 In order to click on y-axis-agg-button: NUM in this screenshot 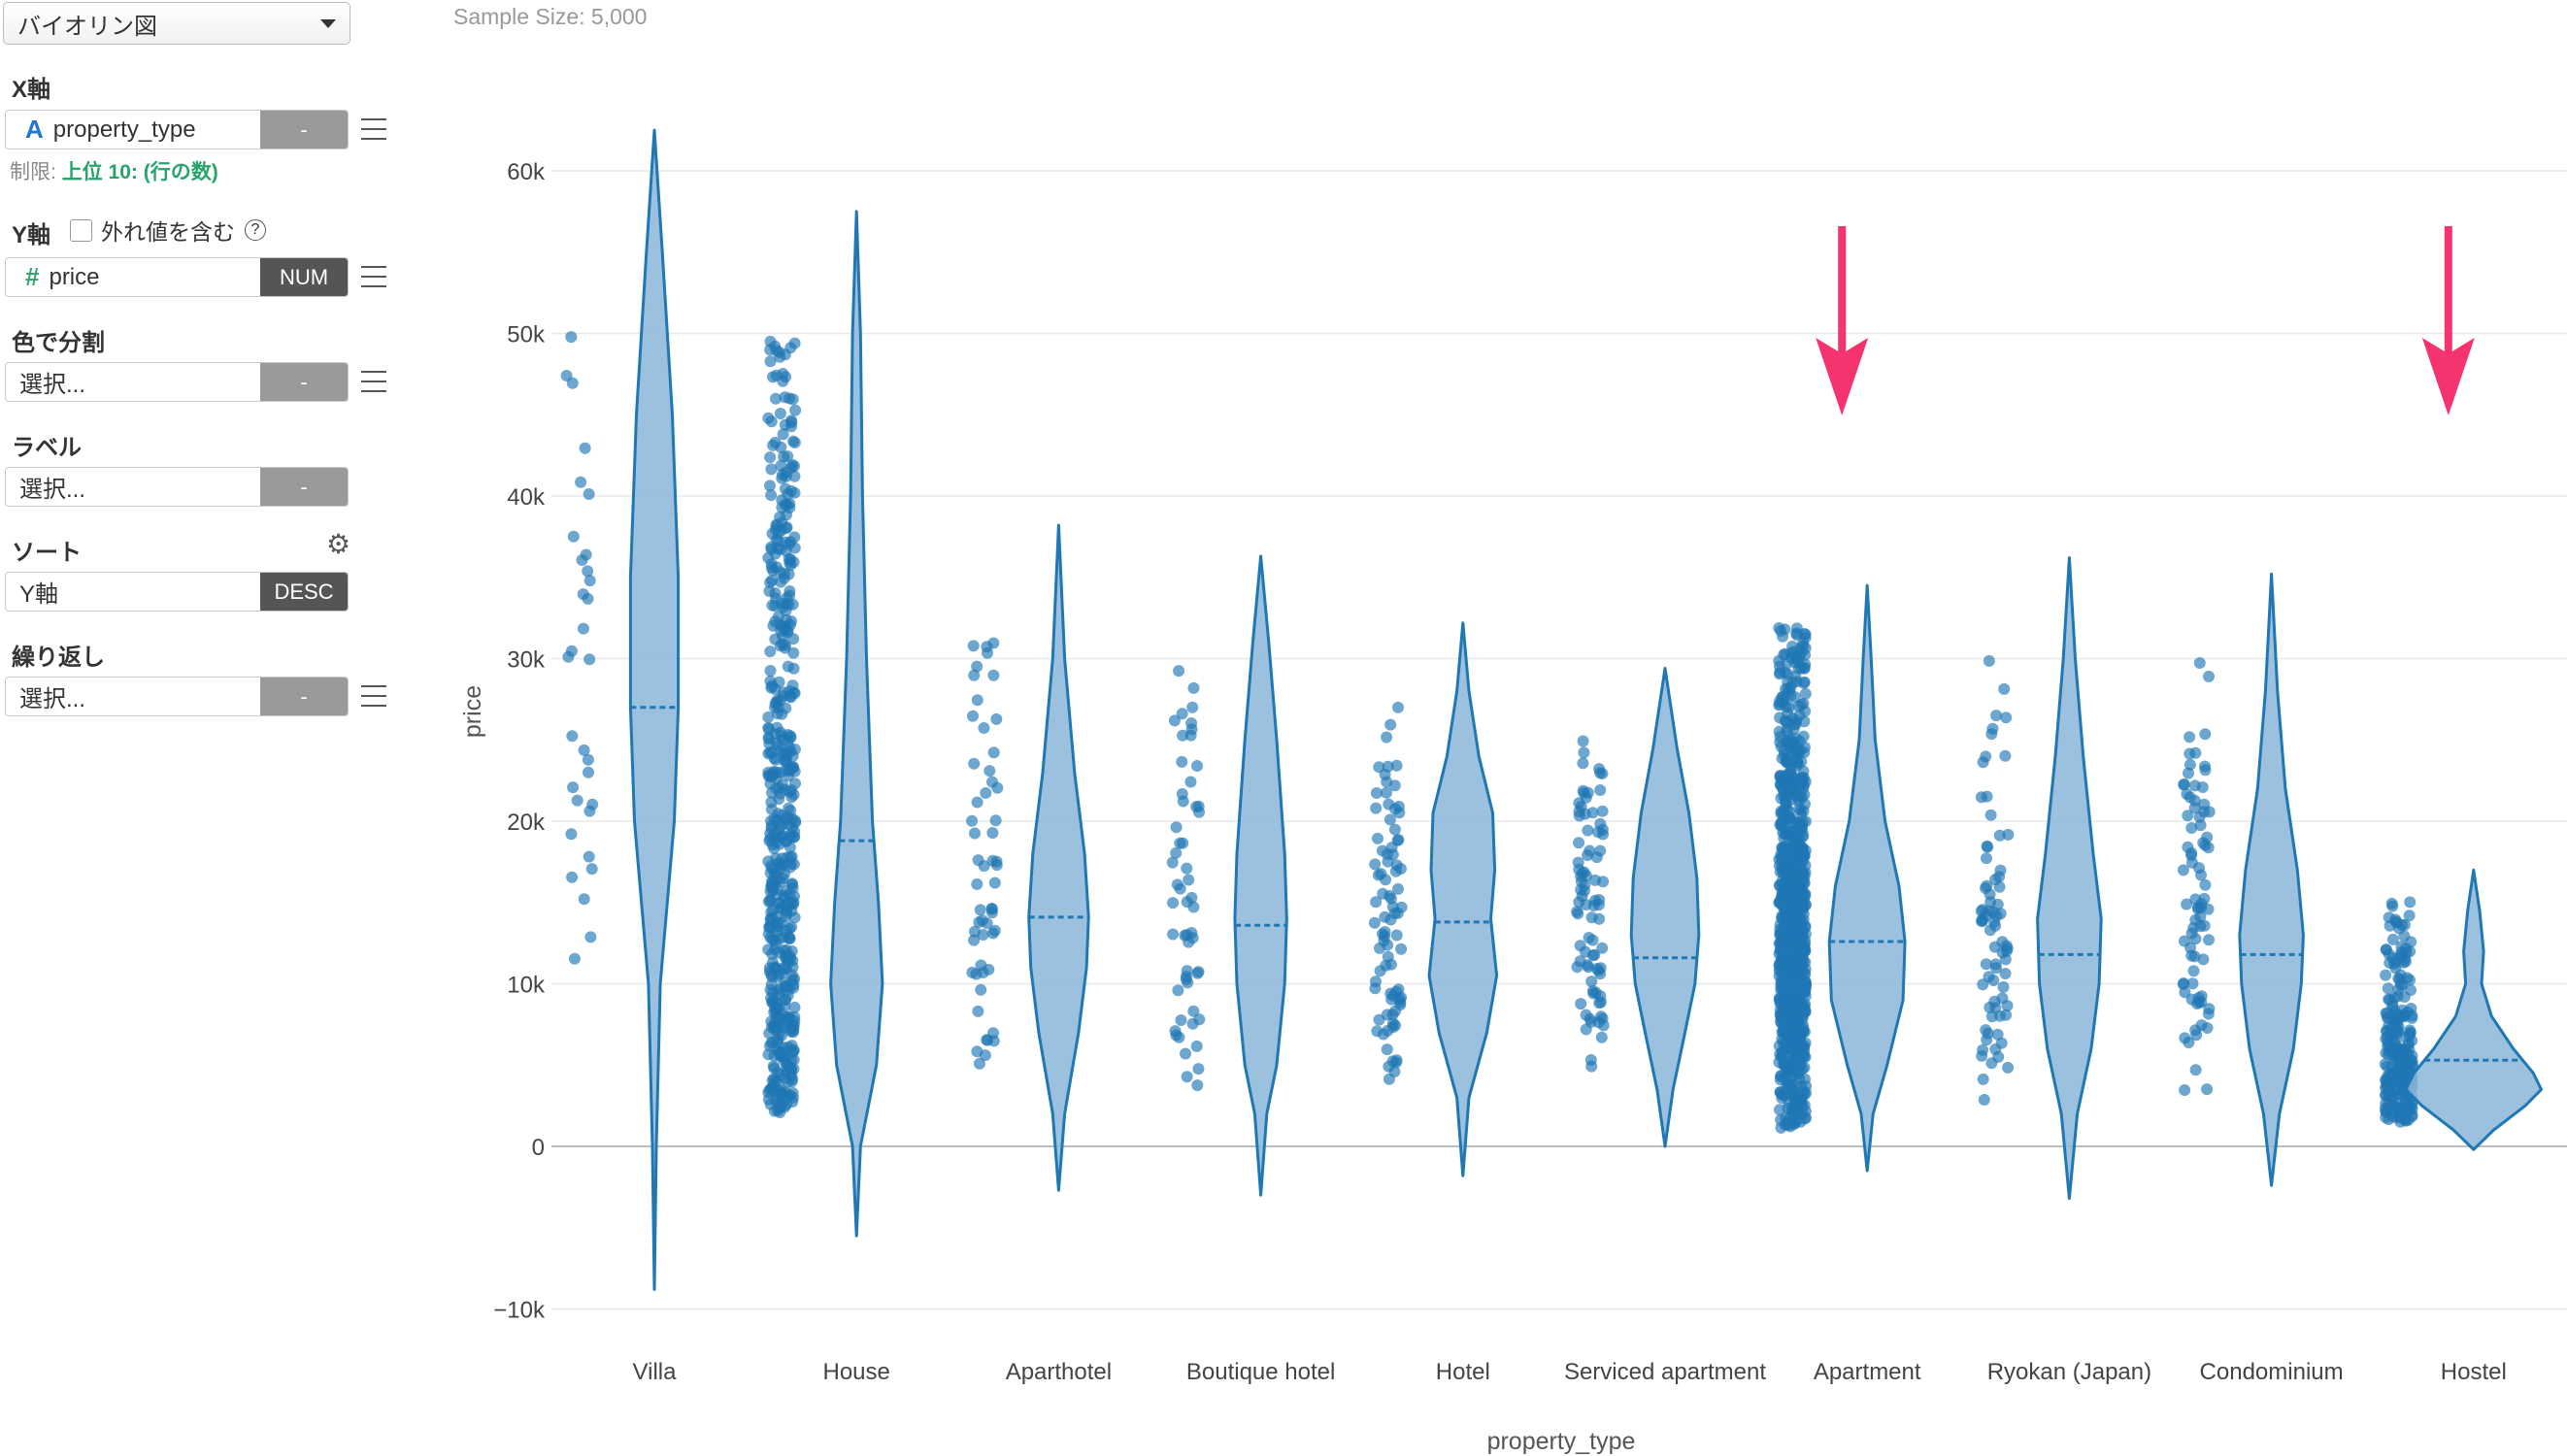, I will do `click(304, 277)`.